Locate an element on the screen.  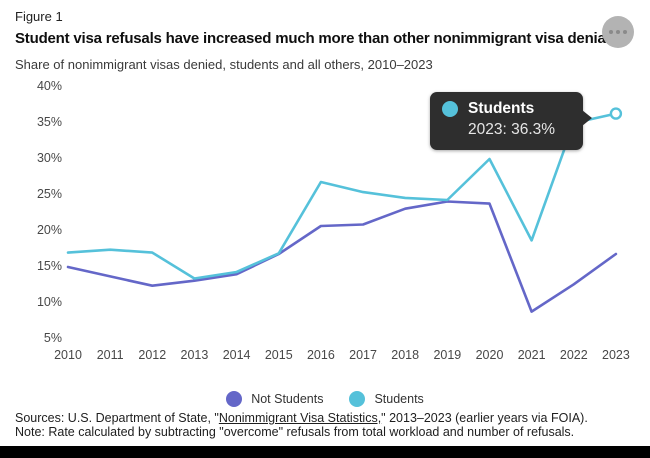
x-tick-label: 2015 is located at coordinates (278, 355).